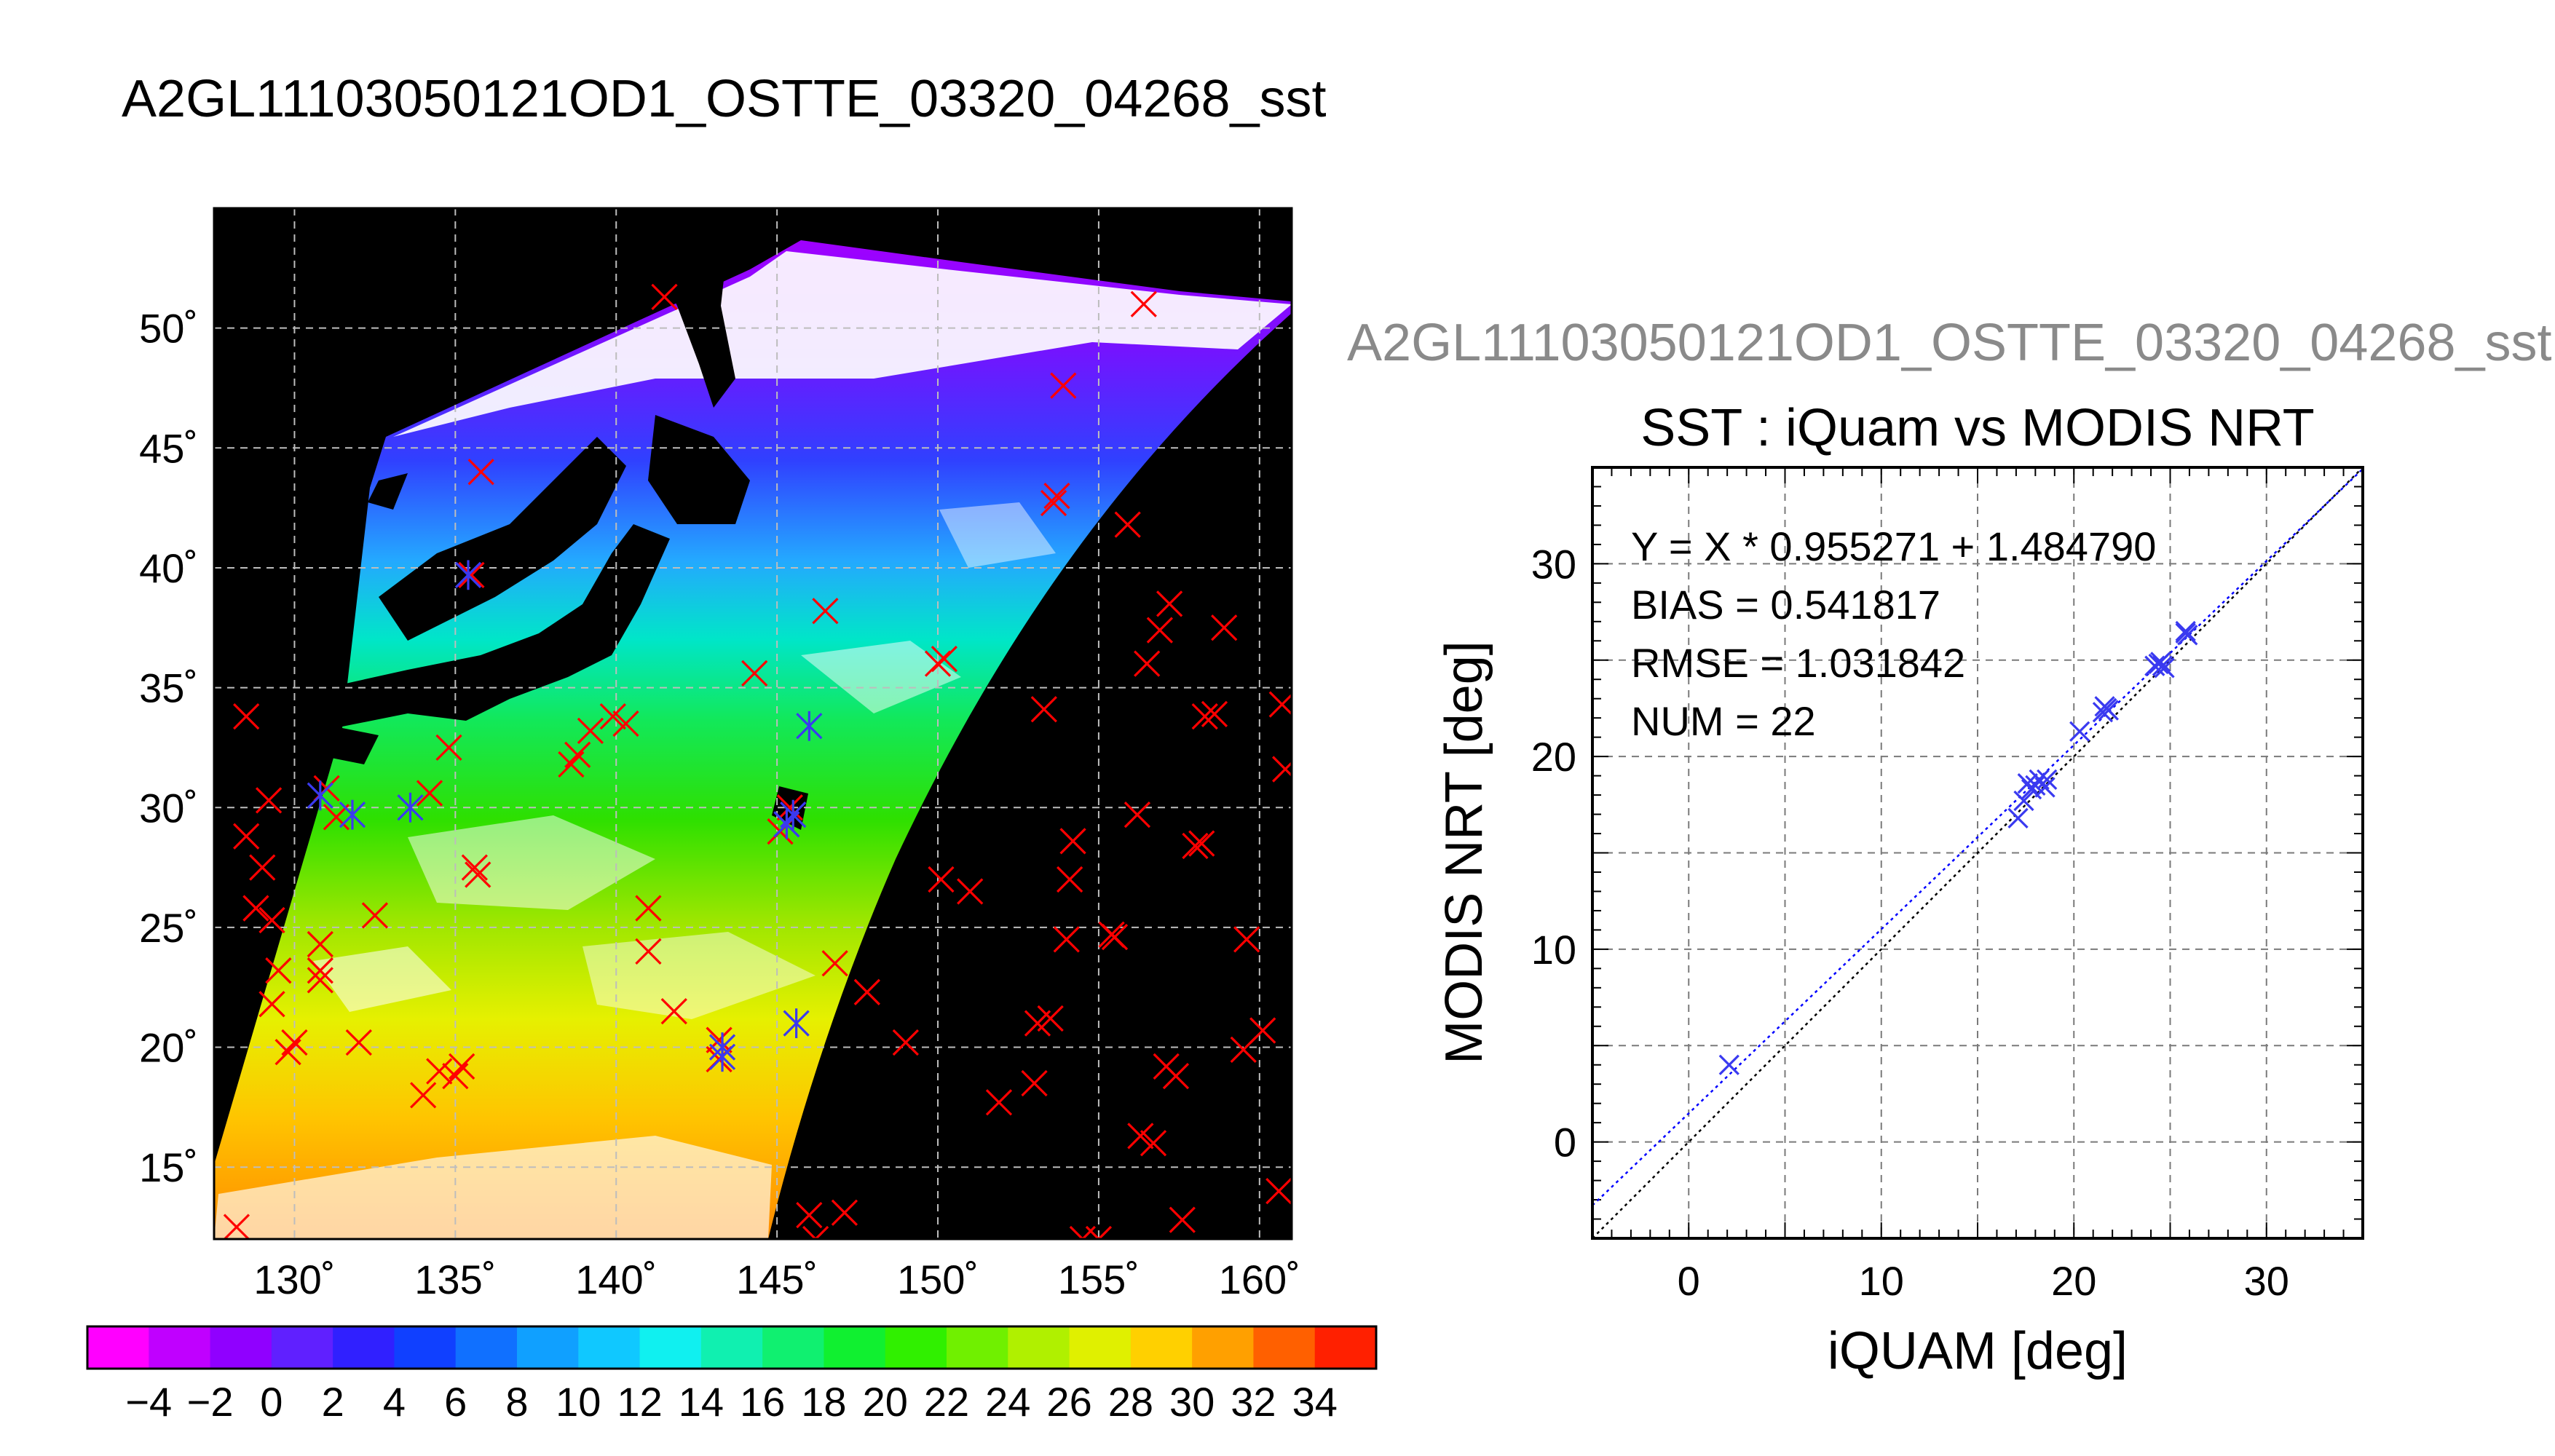  I want to click on scatter-x-tick-label: 0, so click(1689, 1281).